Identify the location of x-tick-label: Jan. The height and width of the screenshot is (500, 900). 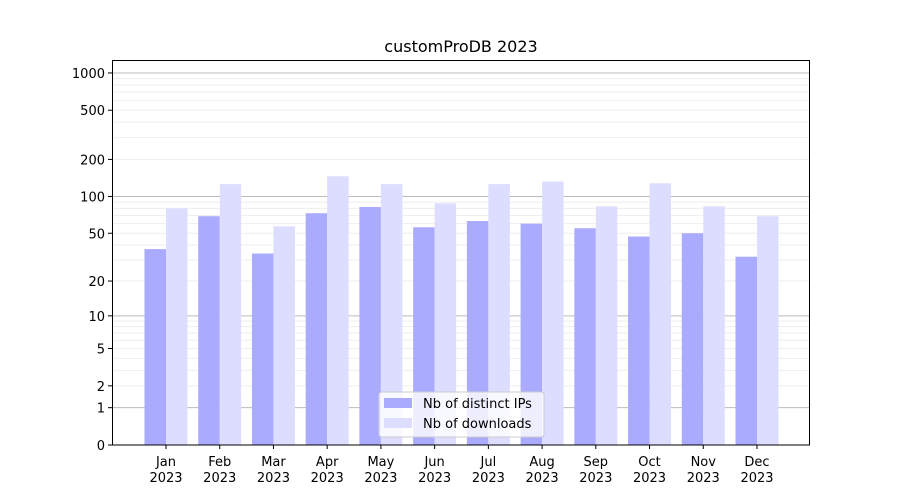
(165, 462).